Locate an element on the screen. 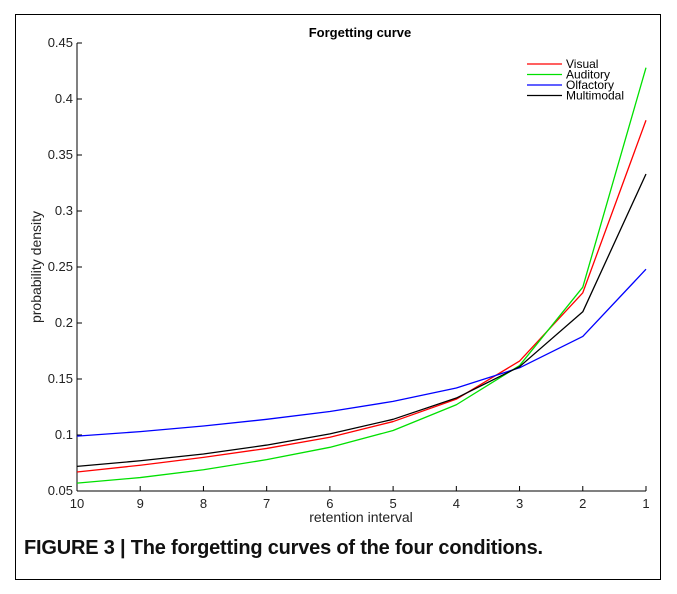 The width and height of the screenshot is (677, 594). legend-label-auditory: Auditory is located at coordinates (588, 75).